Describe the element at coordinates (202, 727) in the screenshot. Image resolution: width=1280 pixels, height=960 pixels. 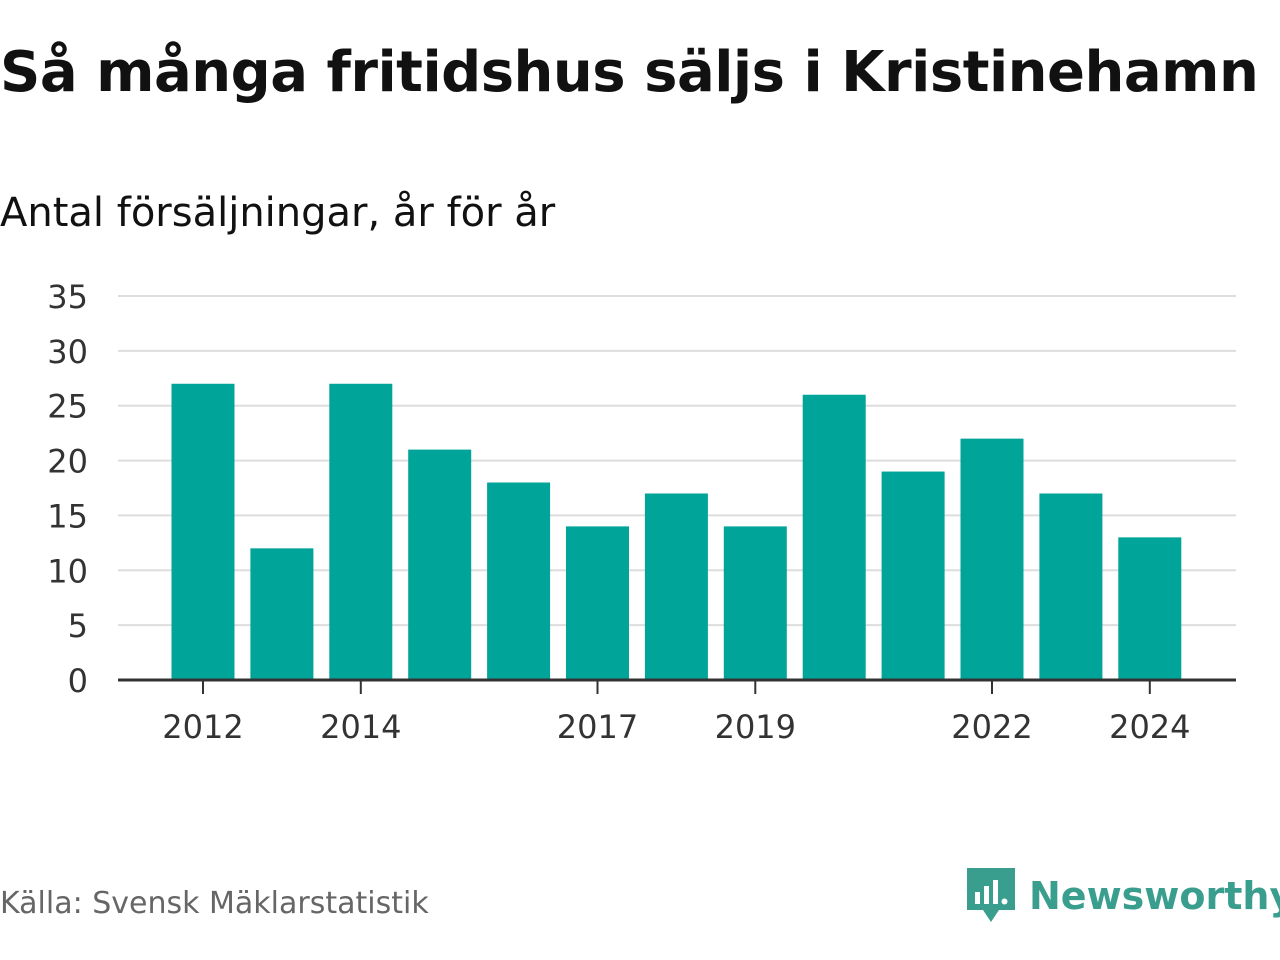
I see `x-tick-label: 2012` at that location.